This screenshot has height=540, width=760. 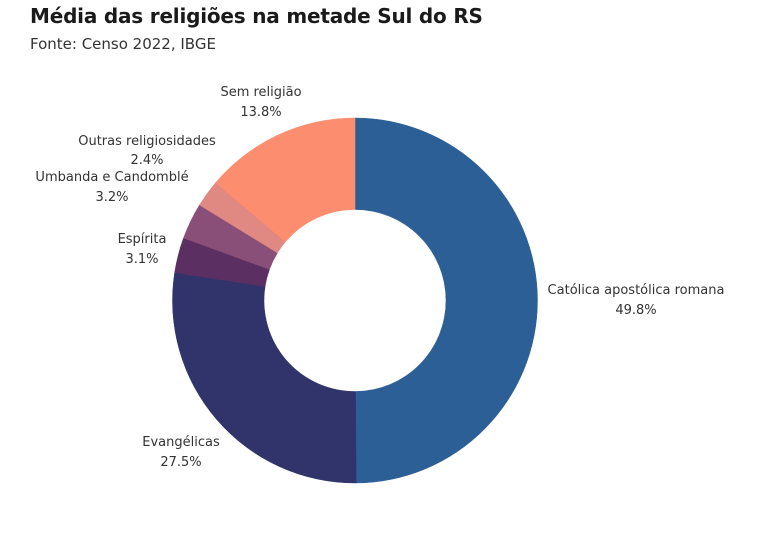 What do you see at coordinates (285, 180) in the screenshot?
I see `slice-sem-religiao` at bounding box center [285, 180].